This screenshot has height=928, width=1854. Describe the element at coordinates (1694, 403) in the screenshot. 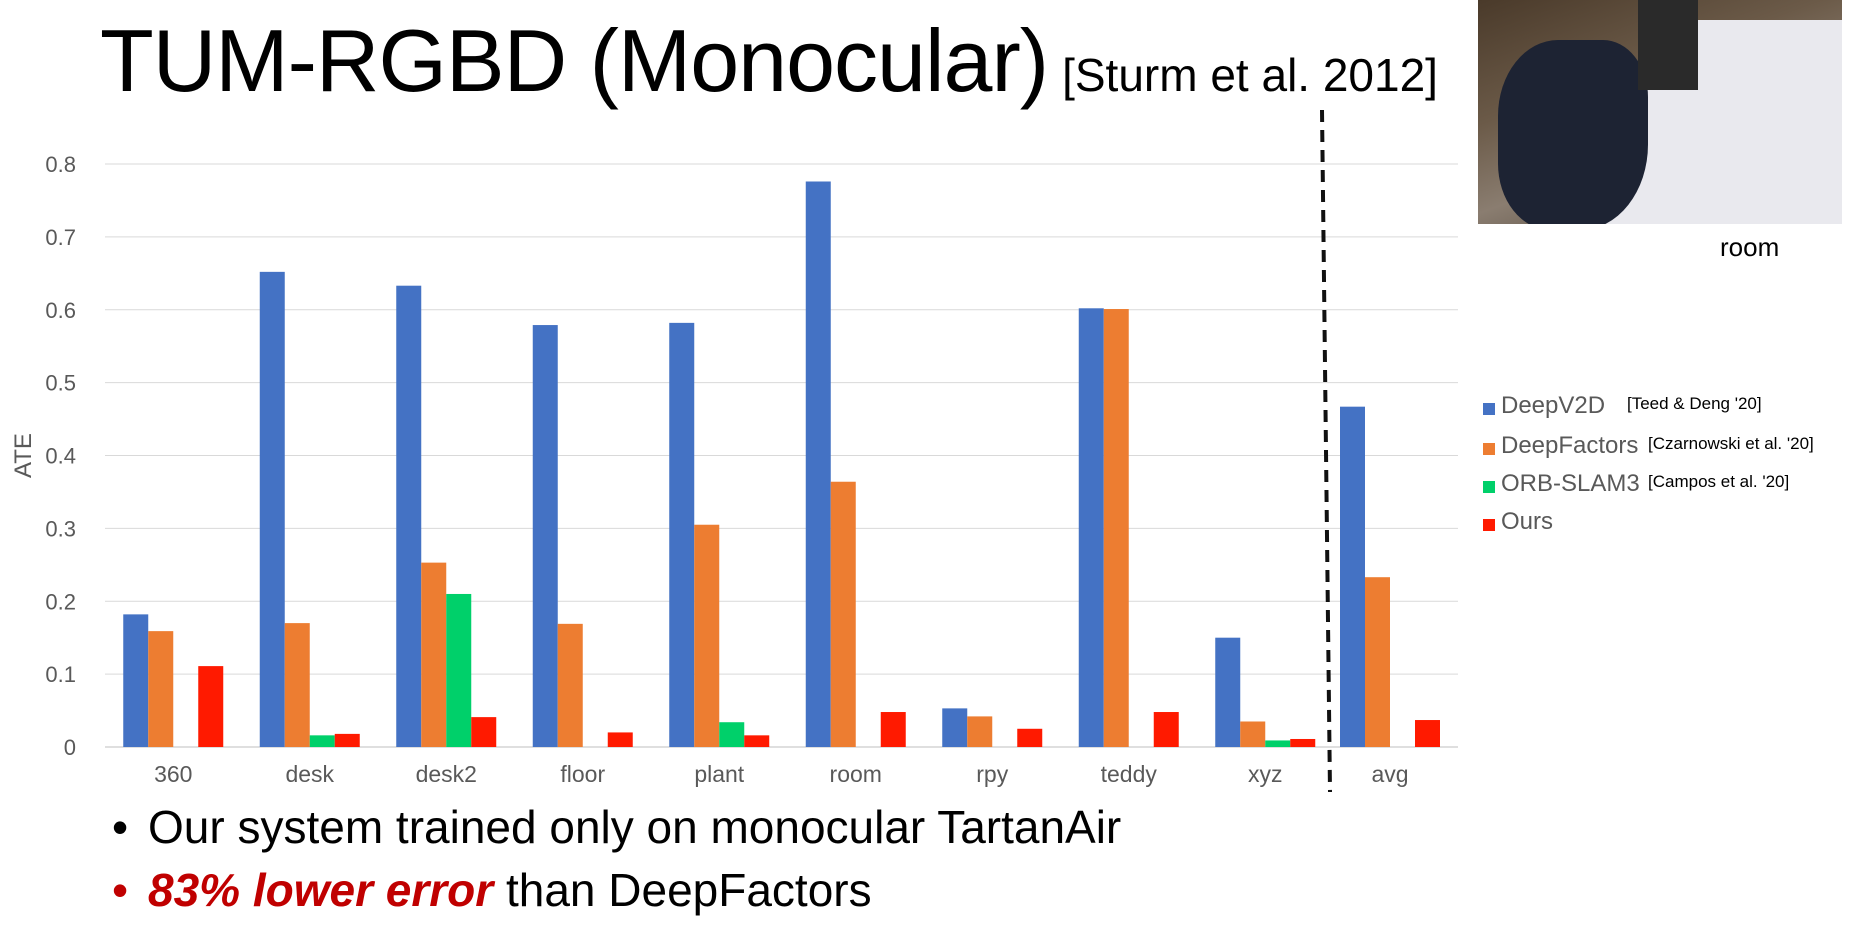

I see `legend-citation: [Teed & Deng '20]` at that location.